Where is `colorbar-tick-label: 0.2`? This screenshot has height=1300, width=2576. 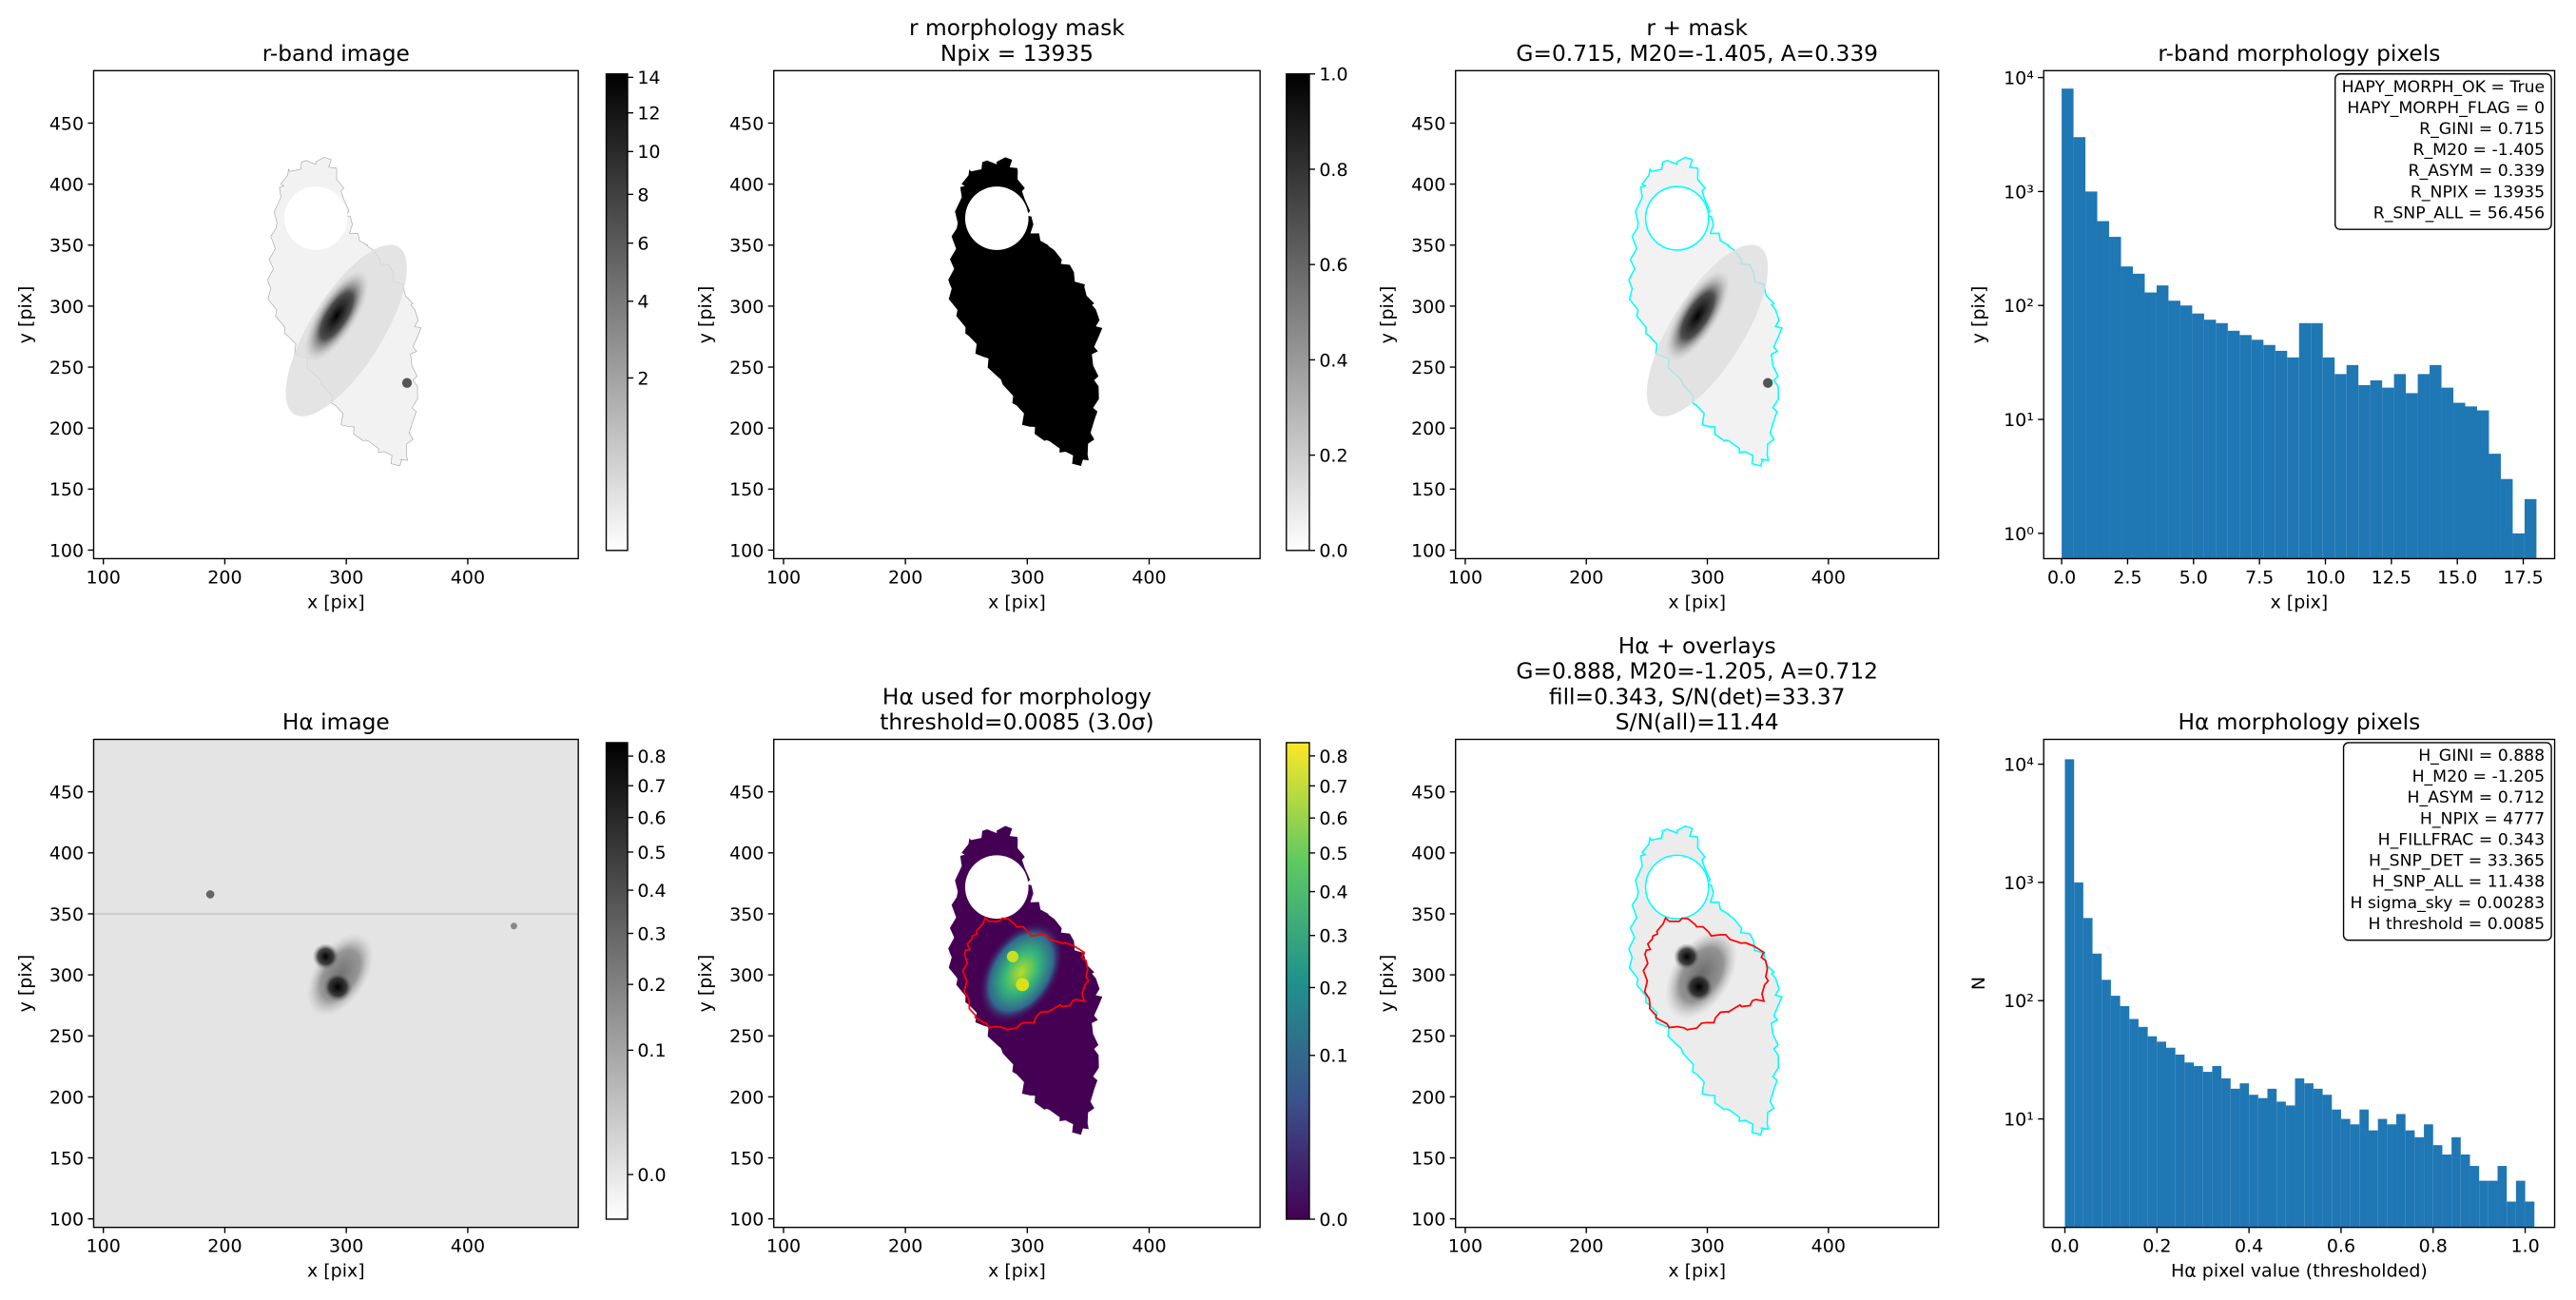
colorbar-tick-label: 0.2 is located at coordinates (1333, 988).